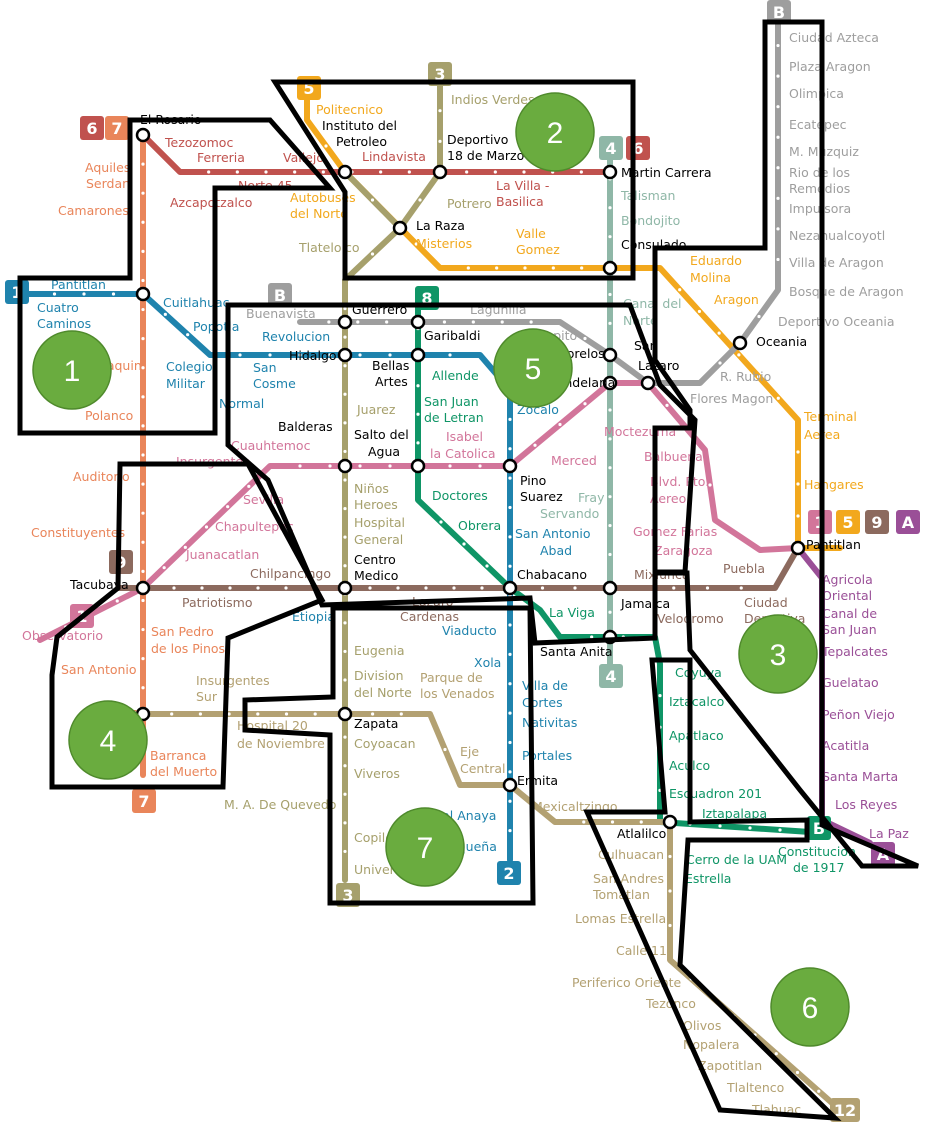  I want to click on station-label: Viaducto, so click(469, 630).